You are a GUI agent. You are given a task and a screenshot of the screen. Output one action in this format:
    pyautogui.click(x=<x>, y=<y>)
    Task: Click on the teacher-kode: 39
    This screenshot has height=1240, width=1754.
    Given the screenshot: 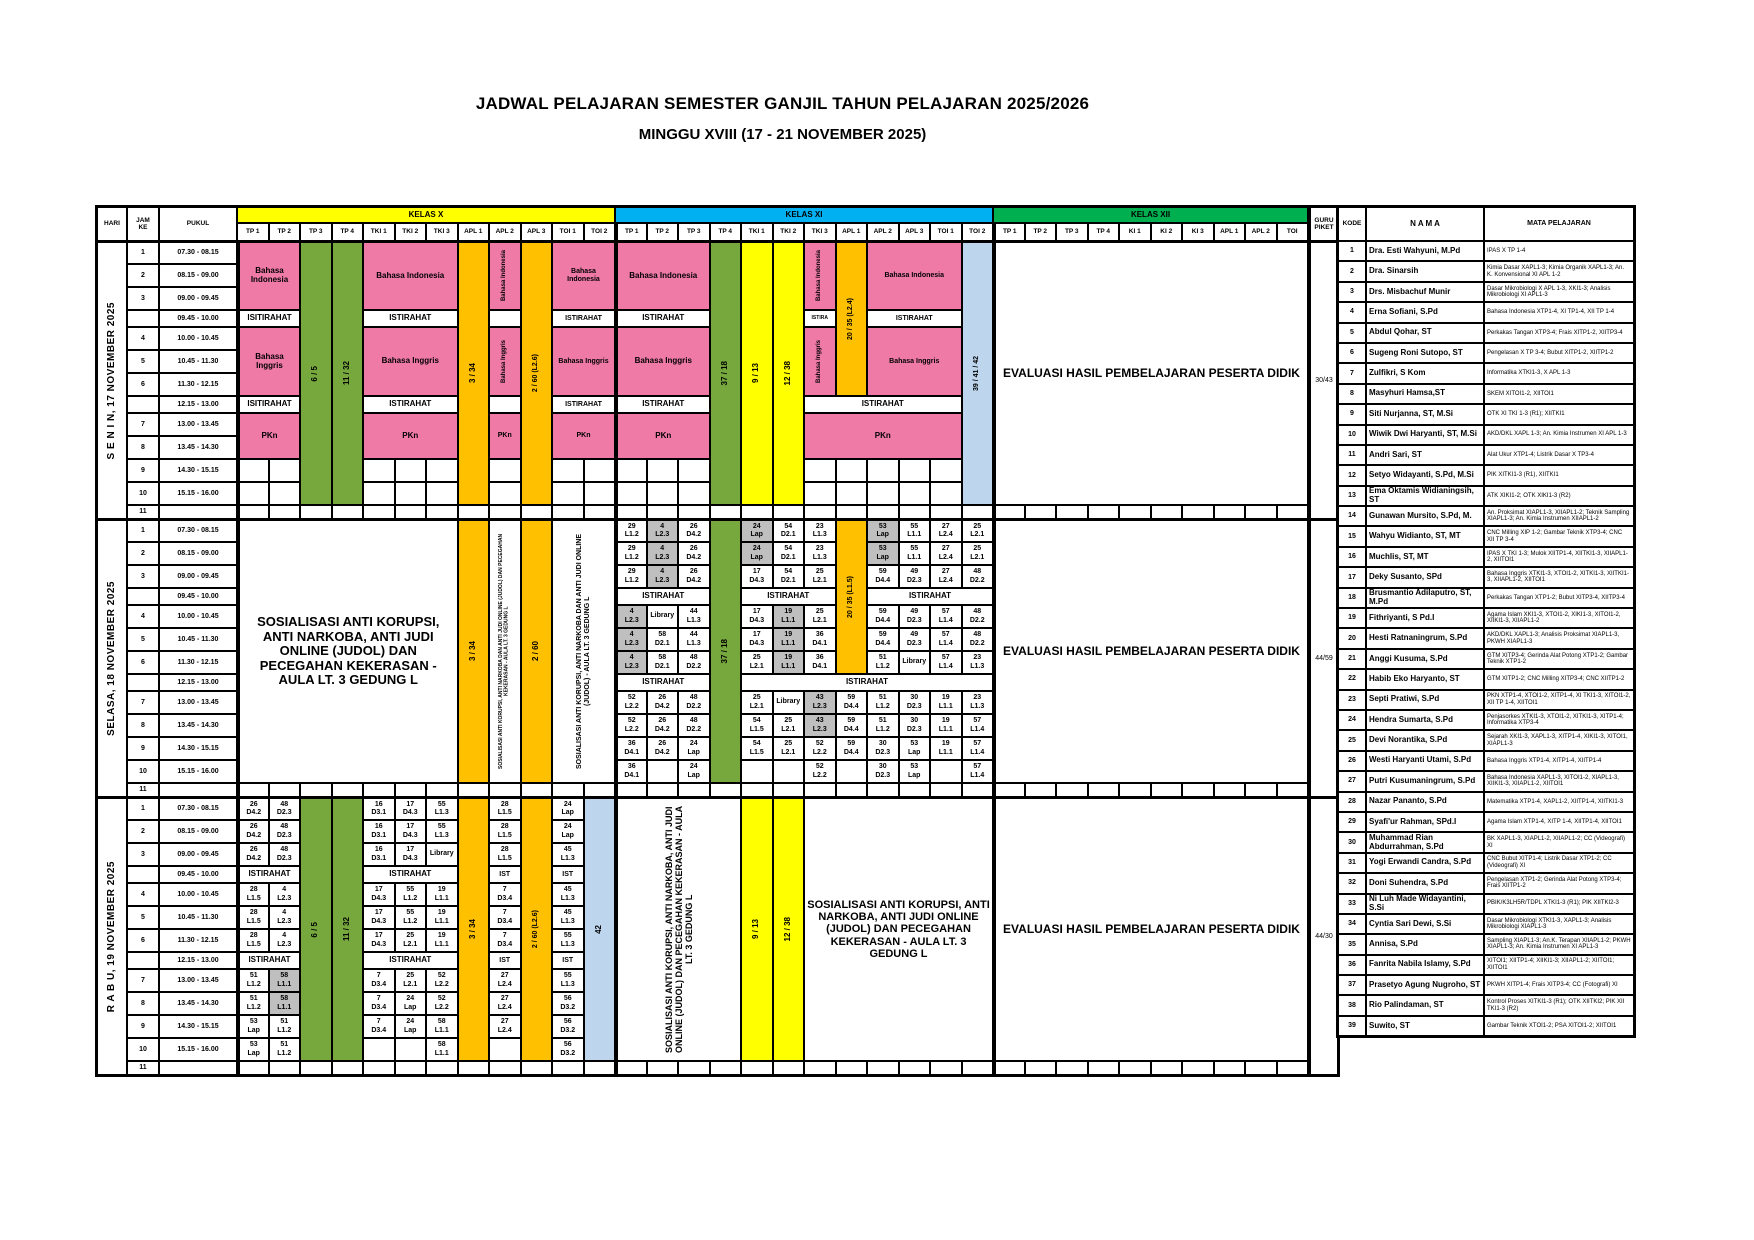 What is the action you would take?
    pyautogui.click(x=1352, y=1026)
    